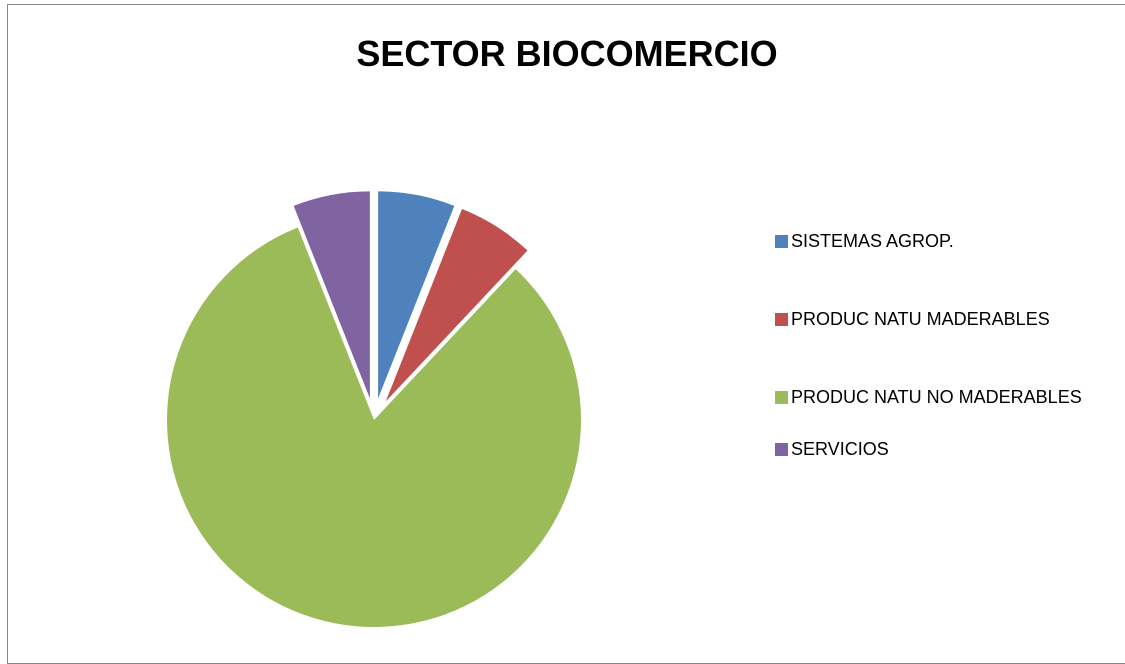 Image resolution: width=1125 pixels, height=664 pixels. I want to click on legend-label: SERVICIOS, so click(840, 449).